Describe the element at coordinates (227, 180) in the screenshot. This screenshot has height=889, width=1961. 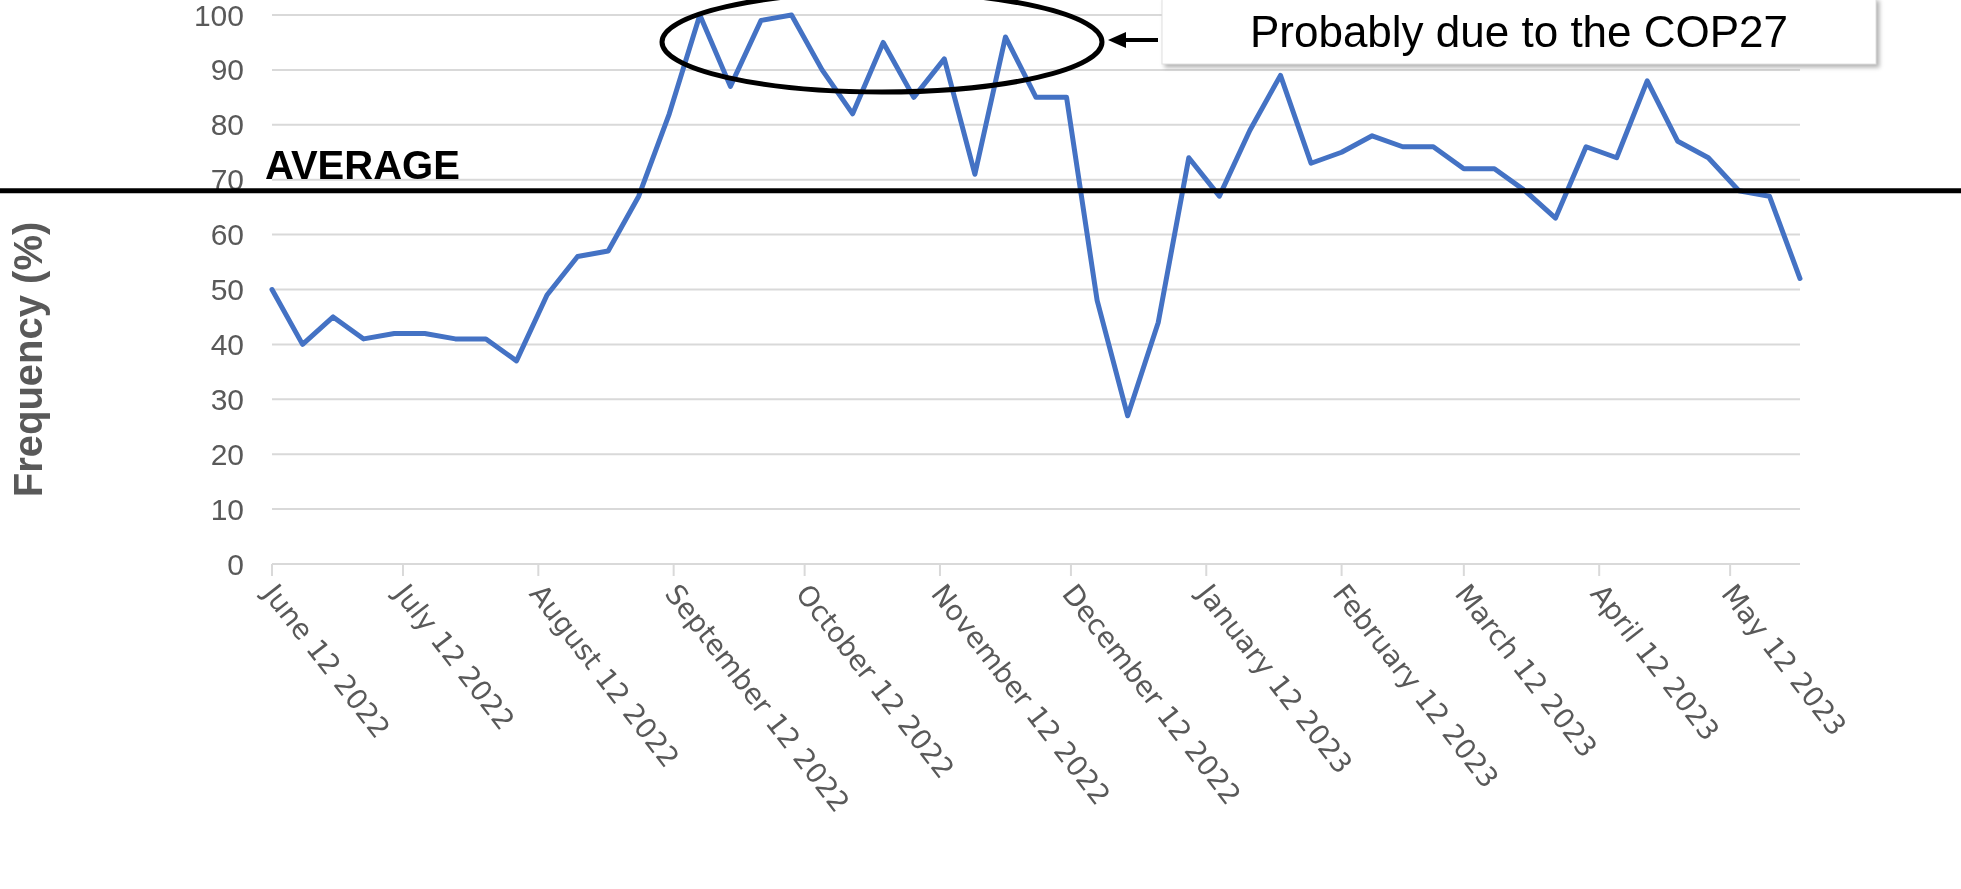
I see `y-tick-label: 70` at that location.